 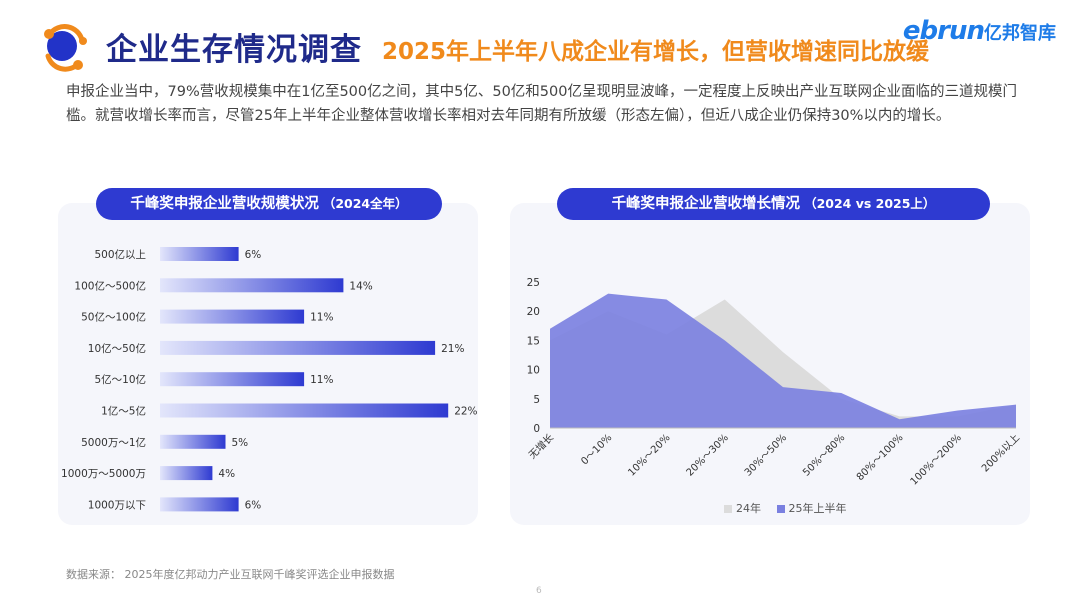 What do you see at coordinates (113, 317) in the screenshot?
I see `bar-category-label: 50亿～100亿` at bounding box center [113, 317].